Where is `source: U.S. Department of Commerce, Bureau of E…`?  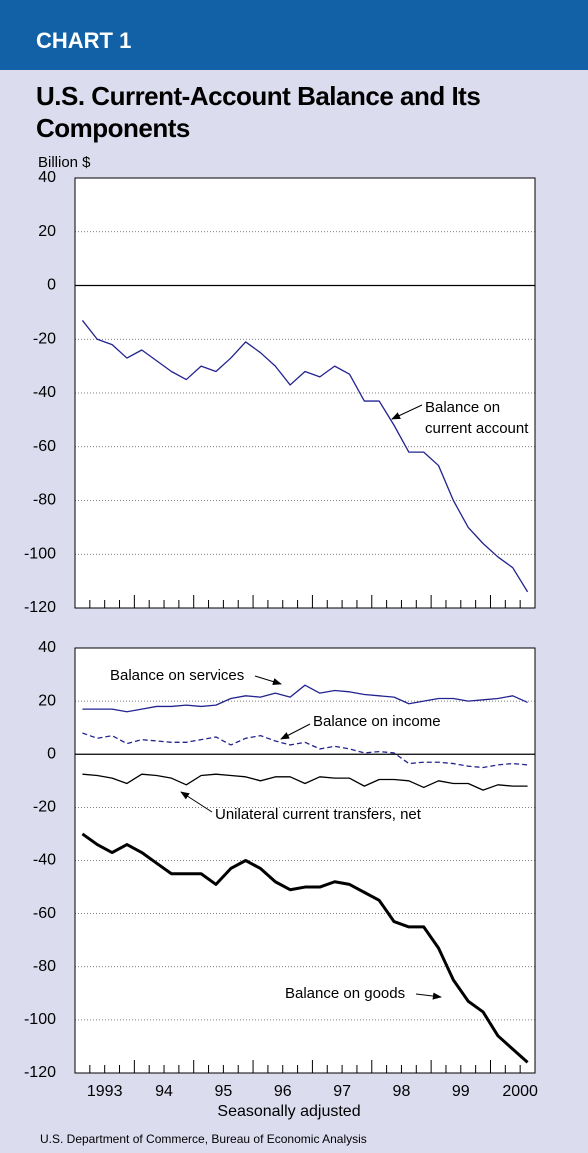 source: U.S. Department of Commerce, Bureau of E… is located at coordinates (203, 1139).